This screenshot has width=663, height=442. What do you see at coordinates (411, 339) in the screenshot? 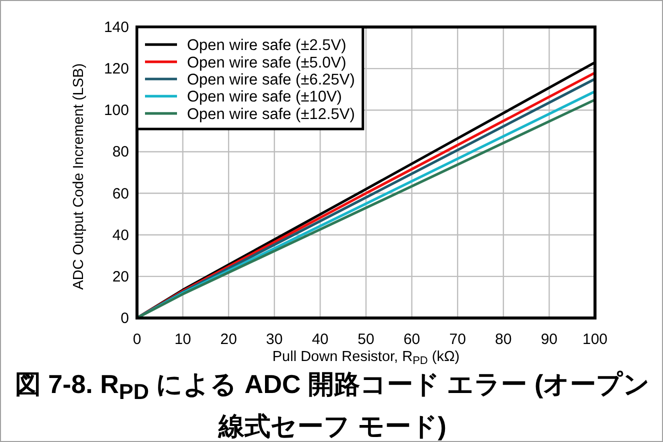
I see `x-tick-label: 60` at bounding box center [411, 339].